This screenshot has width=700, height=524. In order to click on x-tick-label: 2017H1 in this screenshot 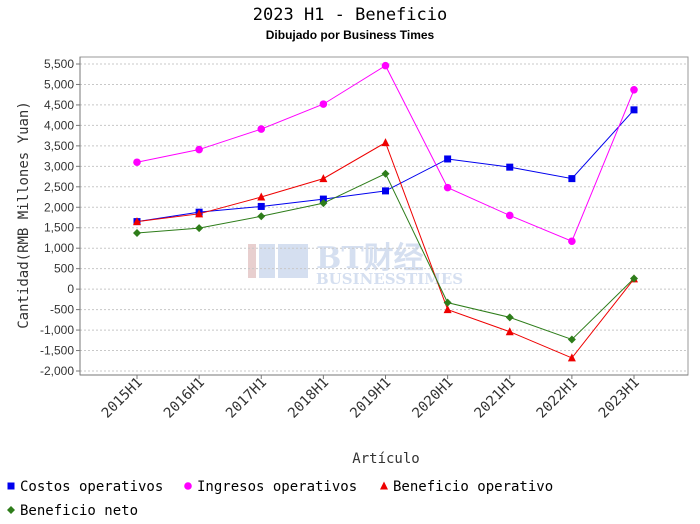, I will do `click(246, 398)`.